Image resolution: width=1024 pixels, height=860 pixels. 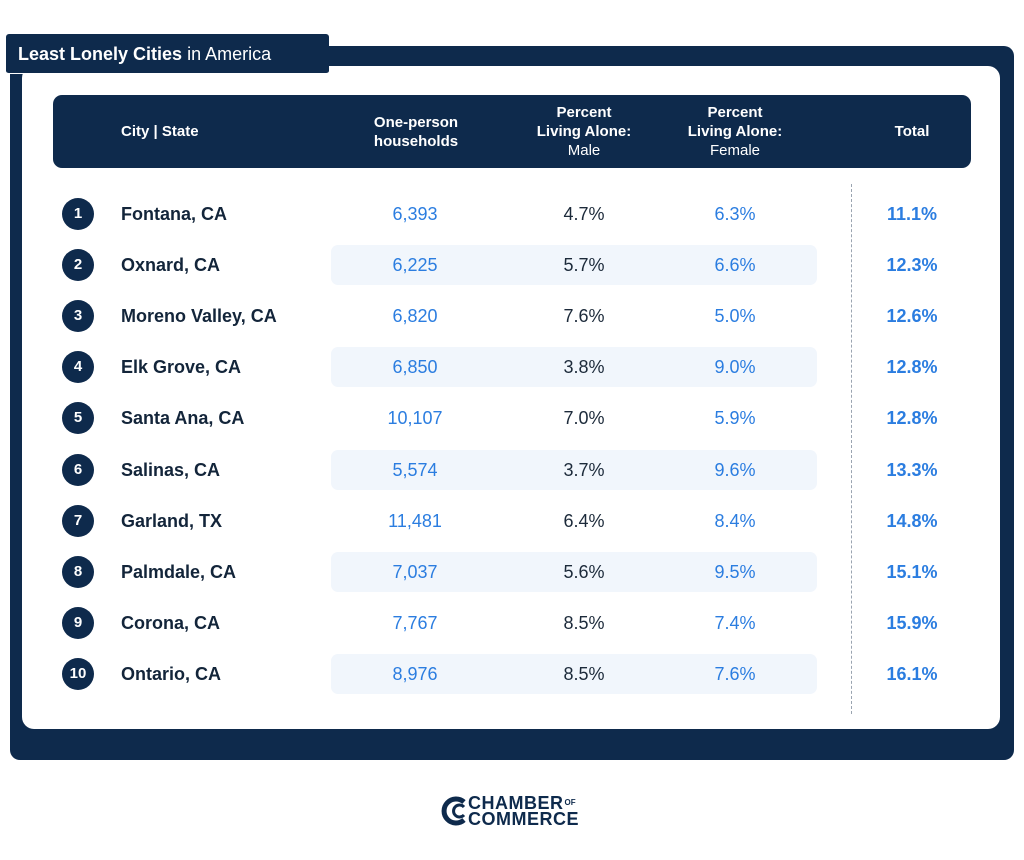 I want to click on city-cell: Ontario, CA, so click(x=171, y=674).